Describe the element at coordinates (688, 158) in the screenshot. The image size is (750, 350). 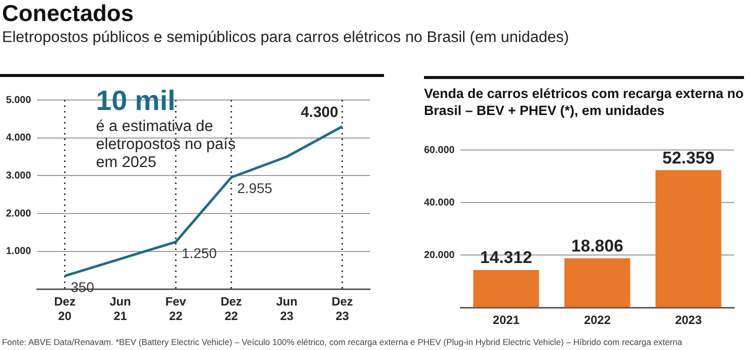
I see `data-label: 52.359` at that location.